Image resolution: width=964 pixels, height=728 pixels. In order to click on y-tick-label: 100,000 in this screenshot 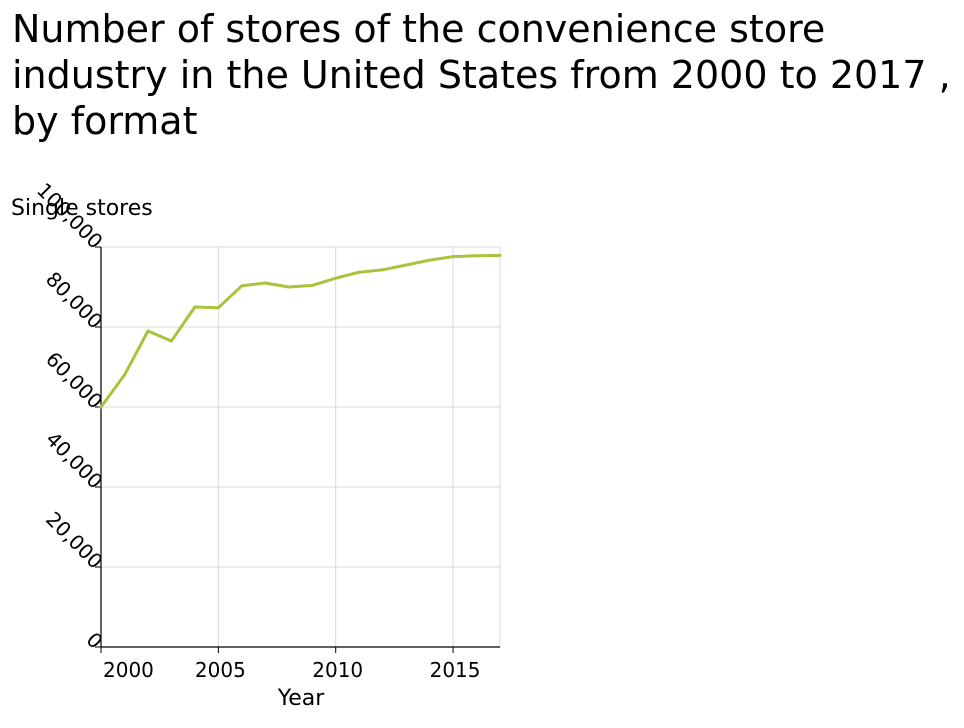, I will do `click(69, 215)`.